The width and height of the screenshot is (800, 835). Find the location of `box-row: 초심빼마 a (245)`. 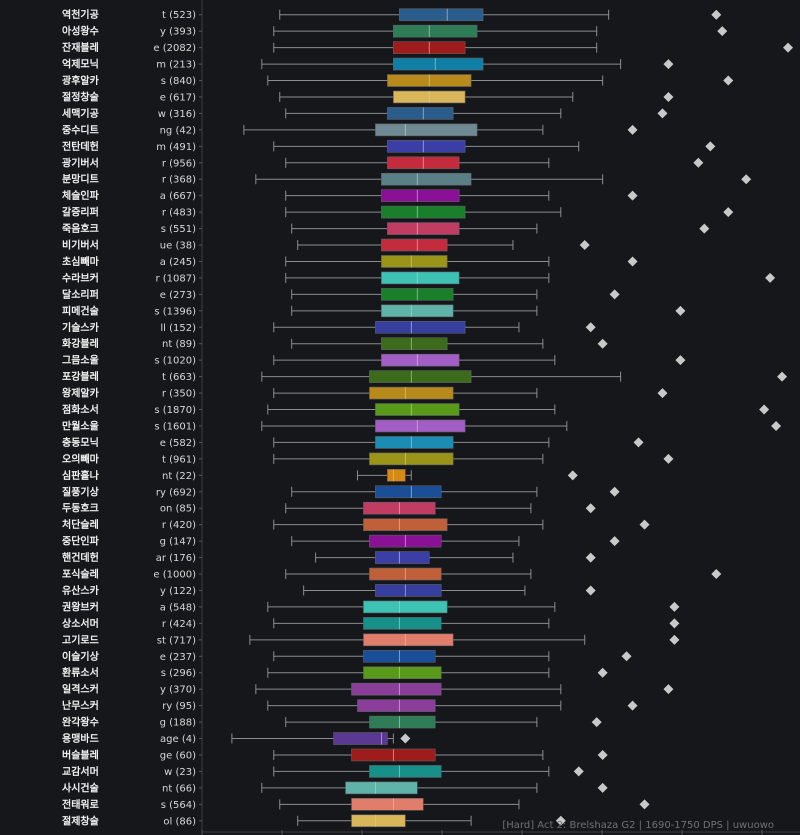

box-row: 초심빼마 a (245) is located at coordinates (350, 261).